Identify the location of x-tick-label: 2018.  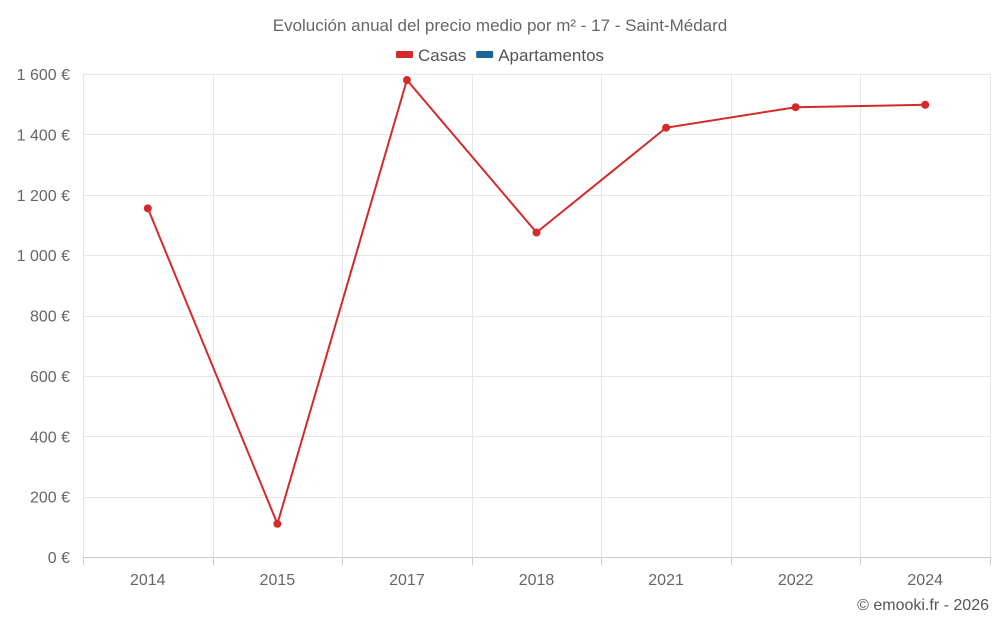
(537, 580).